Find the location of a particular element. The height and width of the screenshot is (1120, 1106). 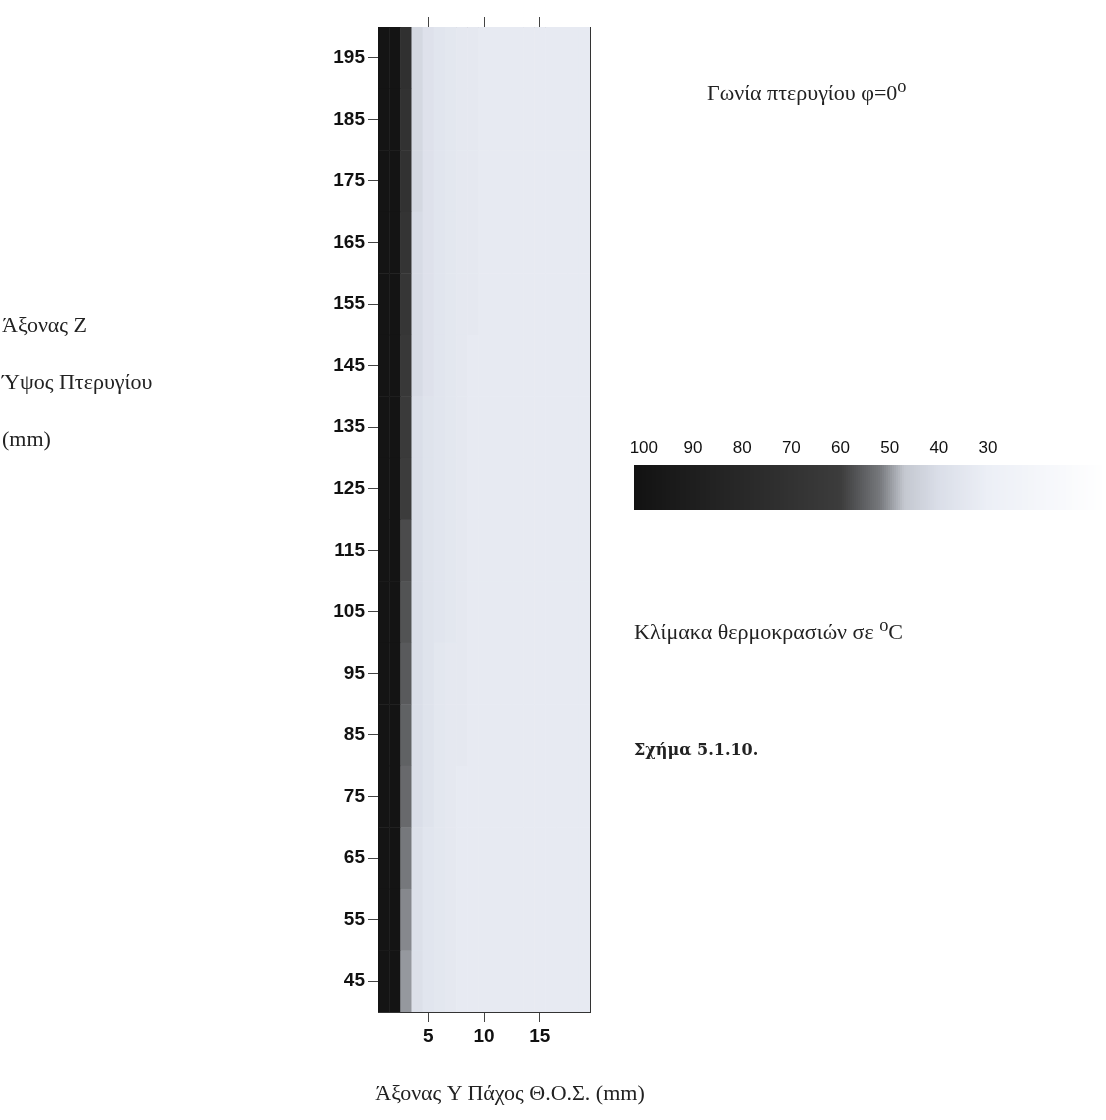

color-bar-label: 60 is located at coordinates (840, 448).